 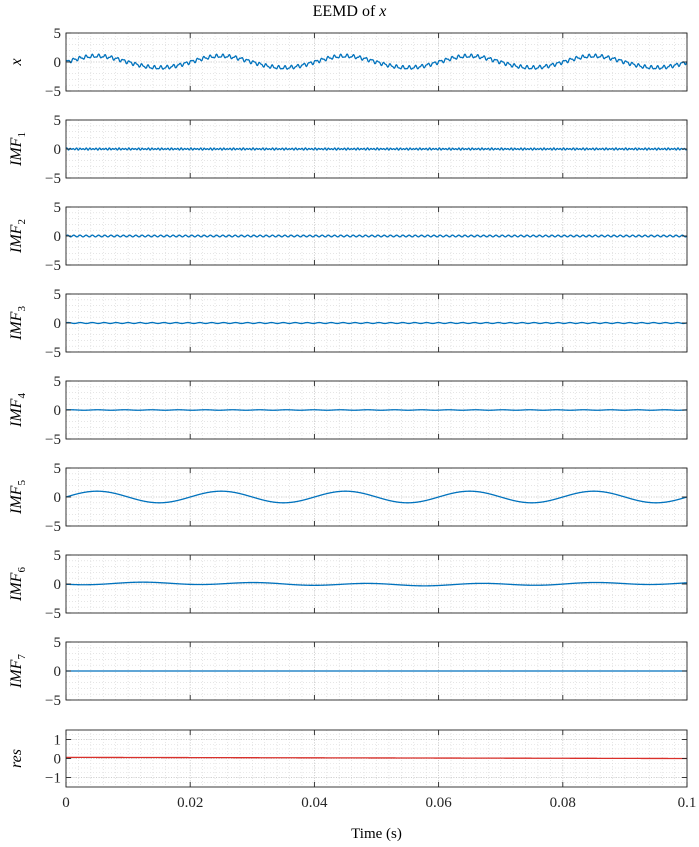 I want to click on panel-imf1: 5 0 −5 IMF1, so click(x=348, y=150).